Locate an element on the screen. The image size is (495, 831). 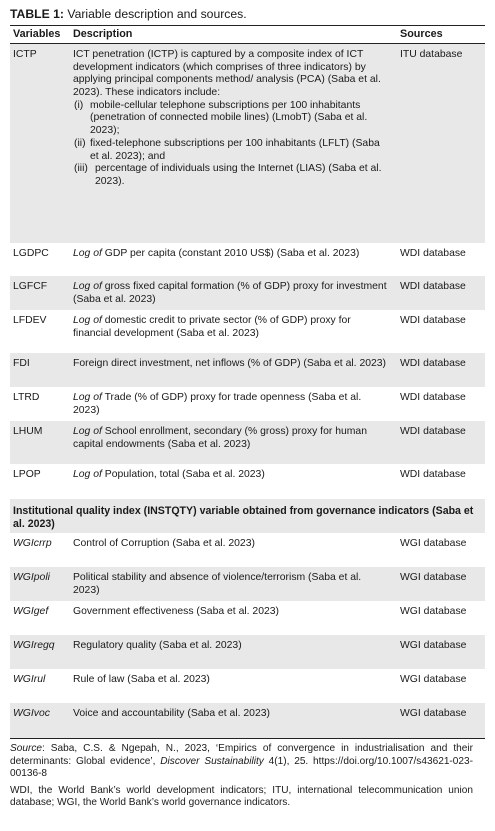
variable-cell: FDI is located at coordinates (21, 363).